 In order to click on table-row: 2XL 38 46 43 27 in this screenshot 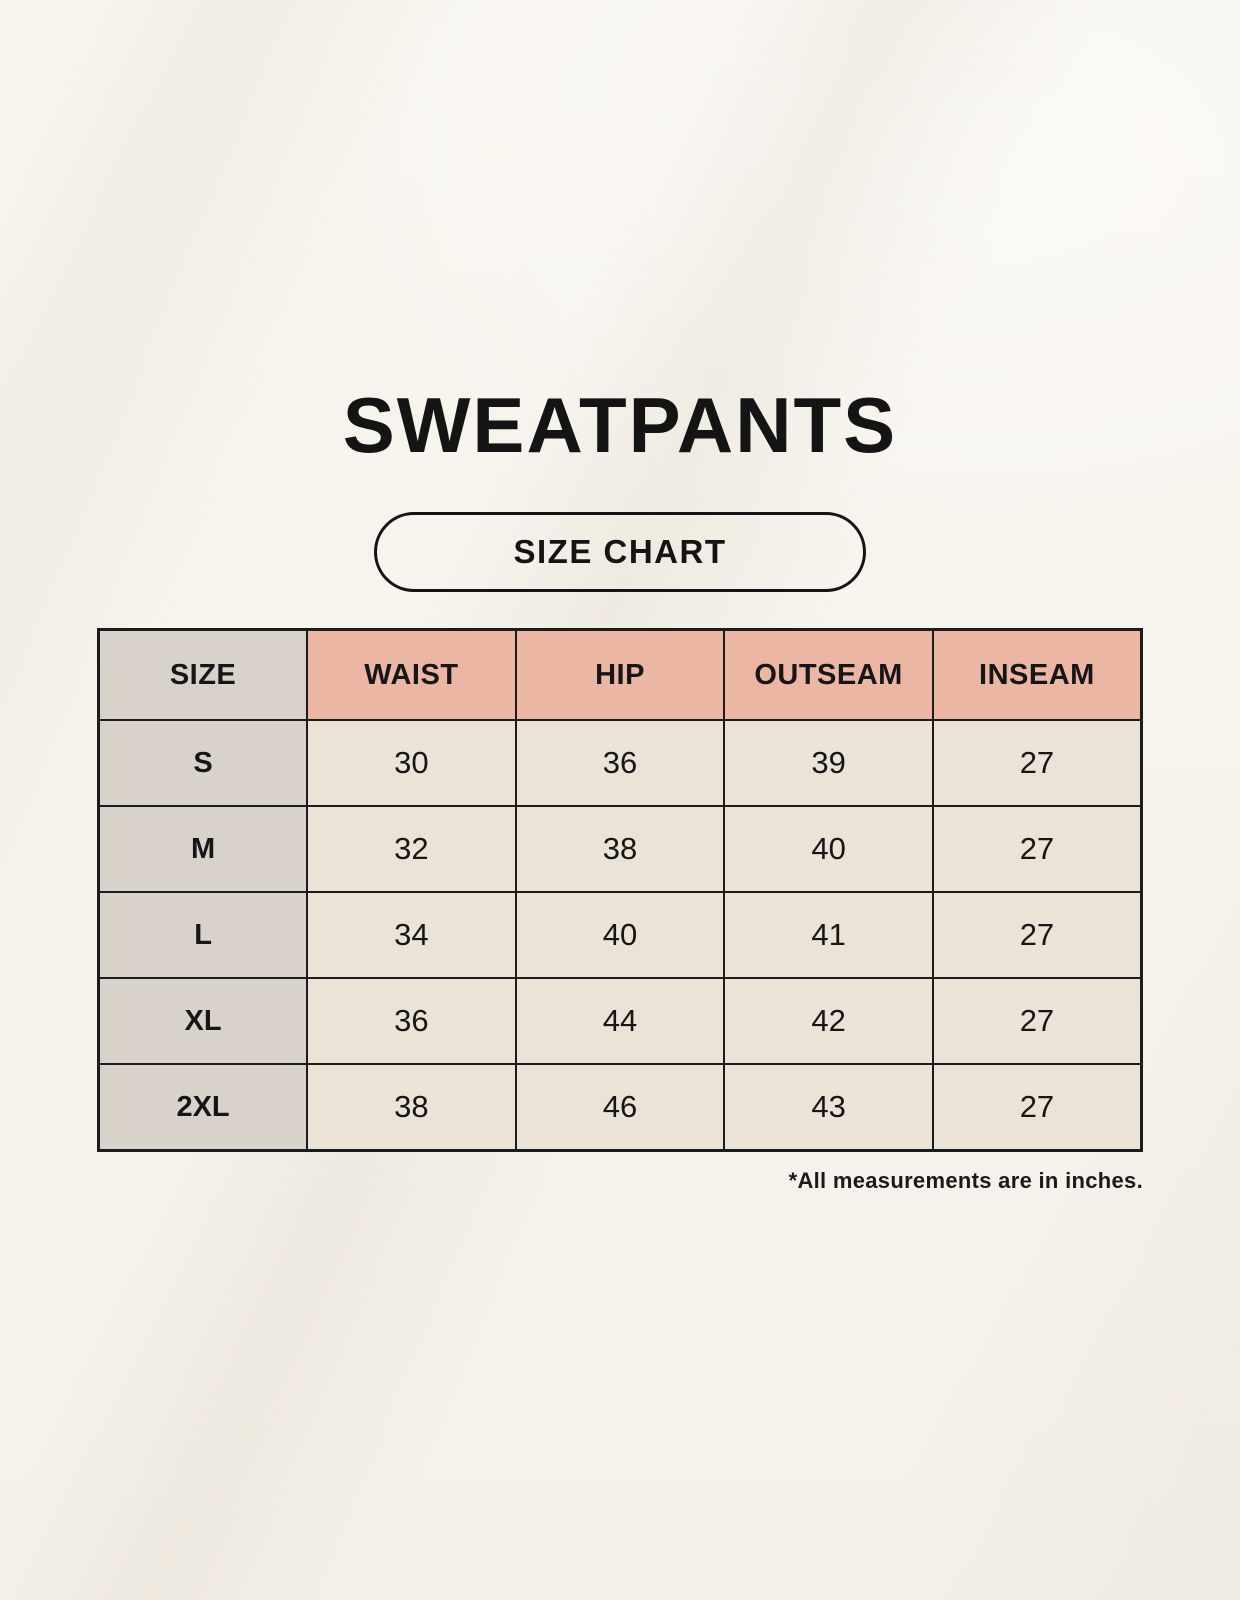, I will do `click(620, 1107)`.